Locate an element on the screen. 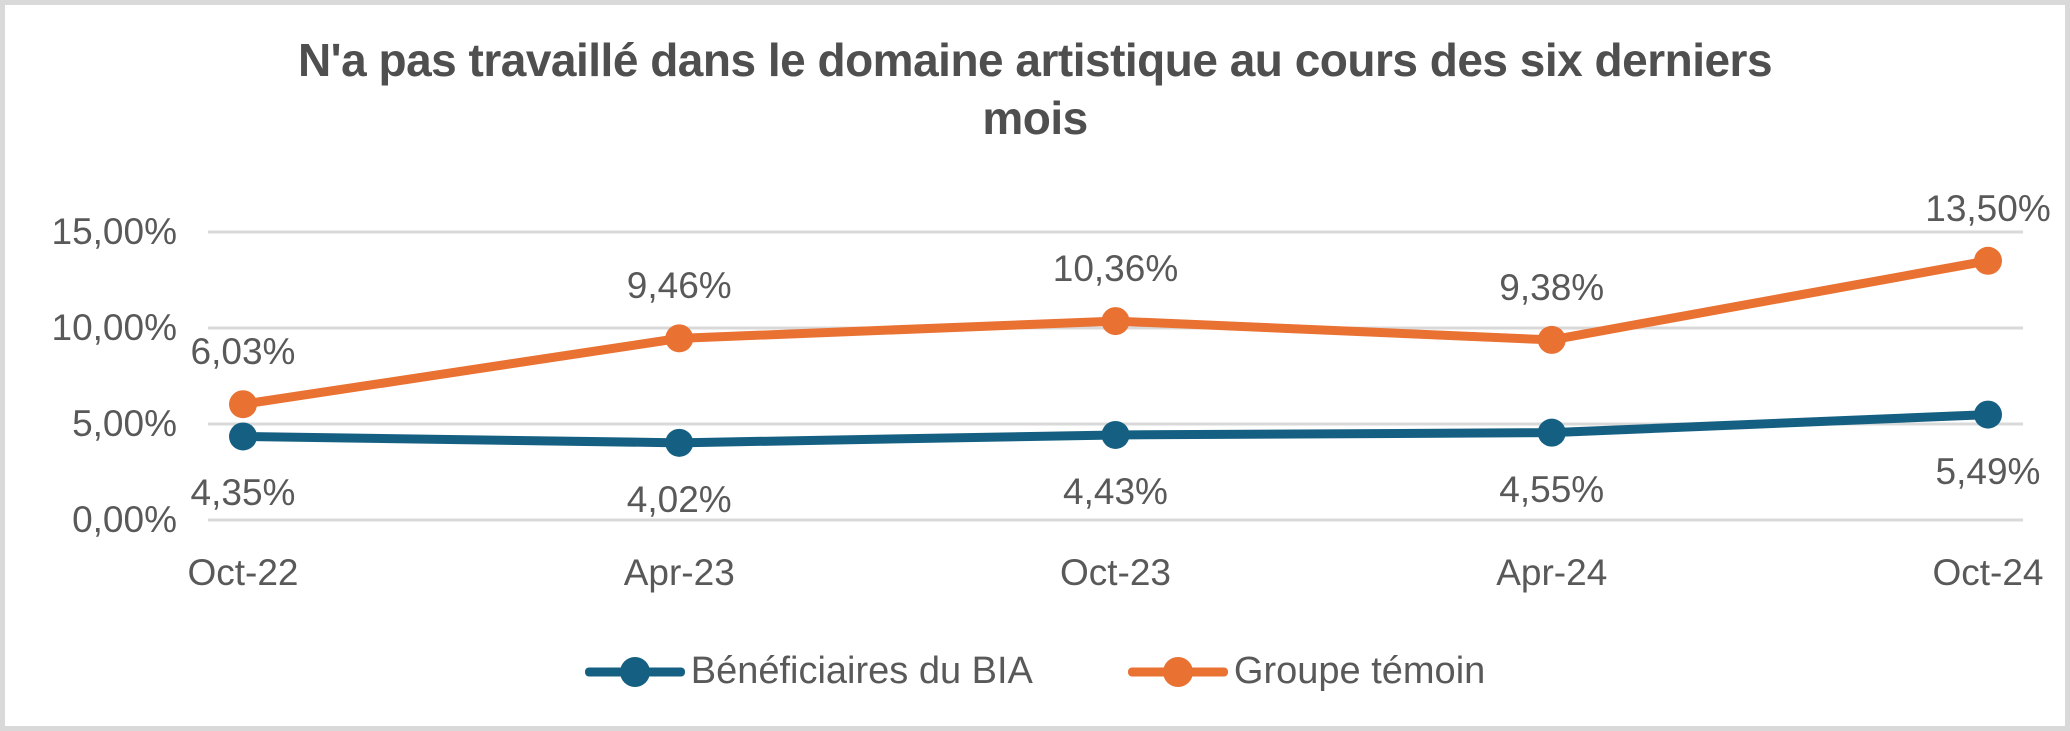 The height and width of the screenshot is (731, 2070). y-axis-tick-label: 15,00% is located at coordinates (114, 231).